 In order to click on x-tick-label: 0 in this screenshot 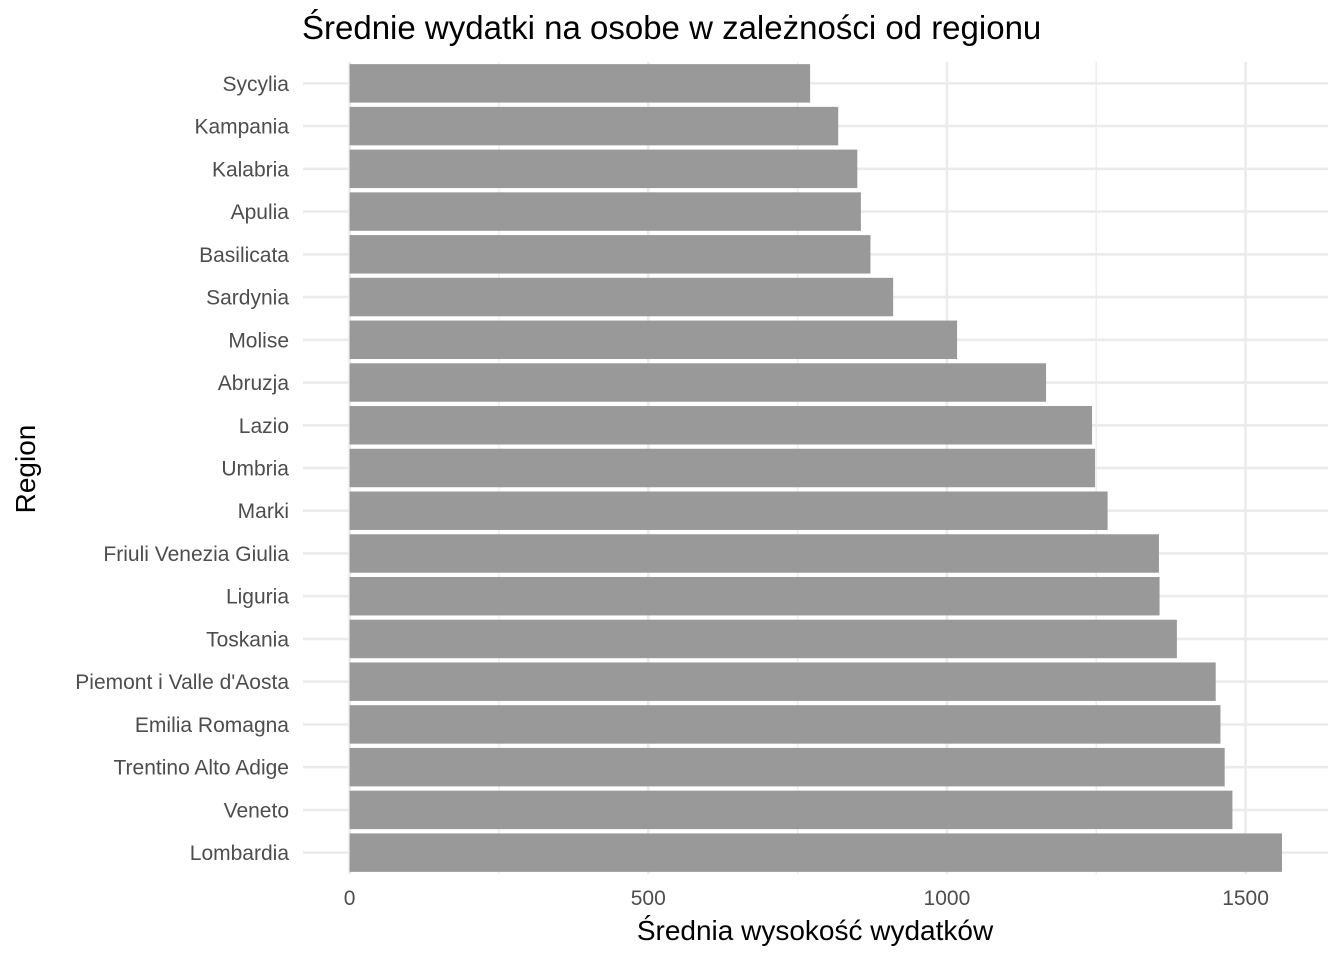, I will do `click(350, 898)`.